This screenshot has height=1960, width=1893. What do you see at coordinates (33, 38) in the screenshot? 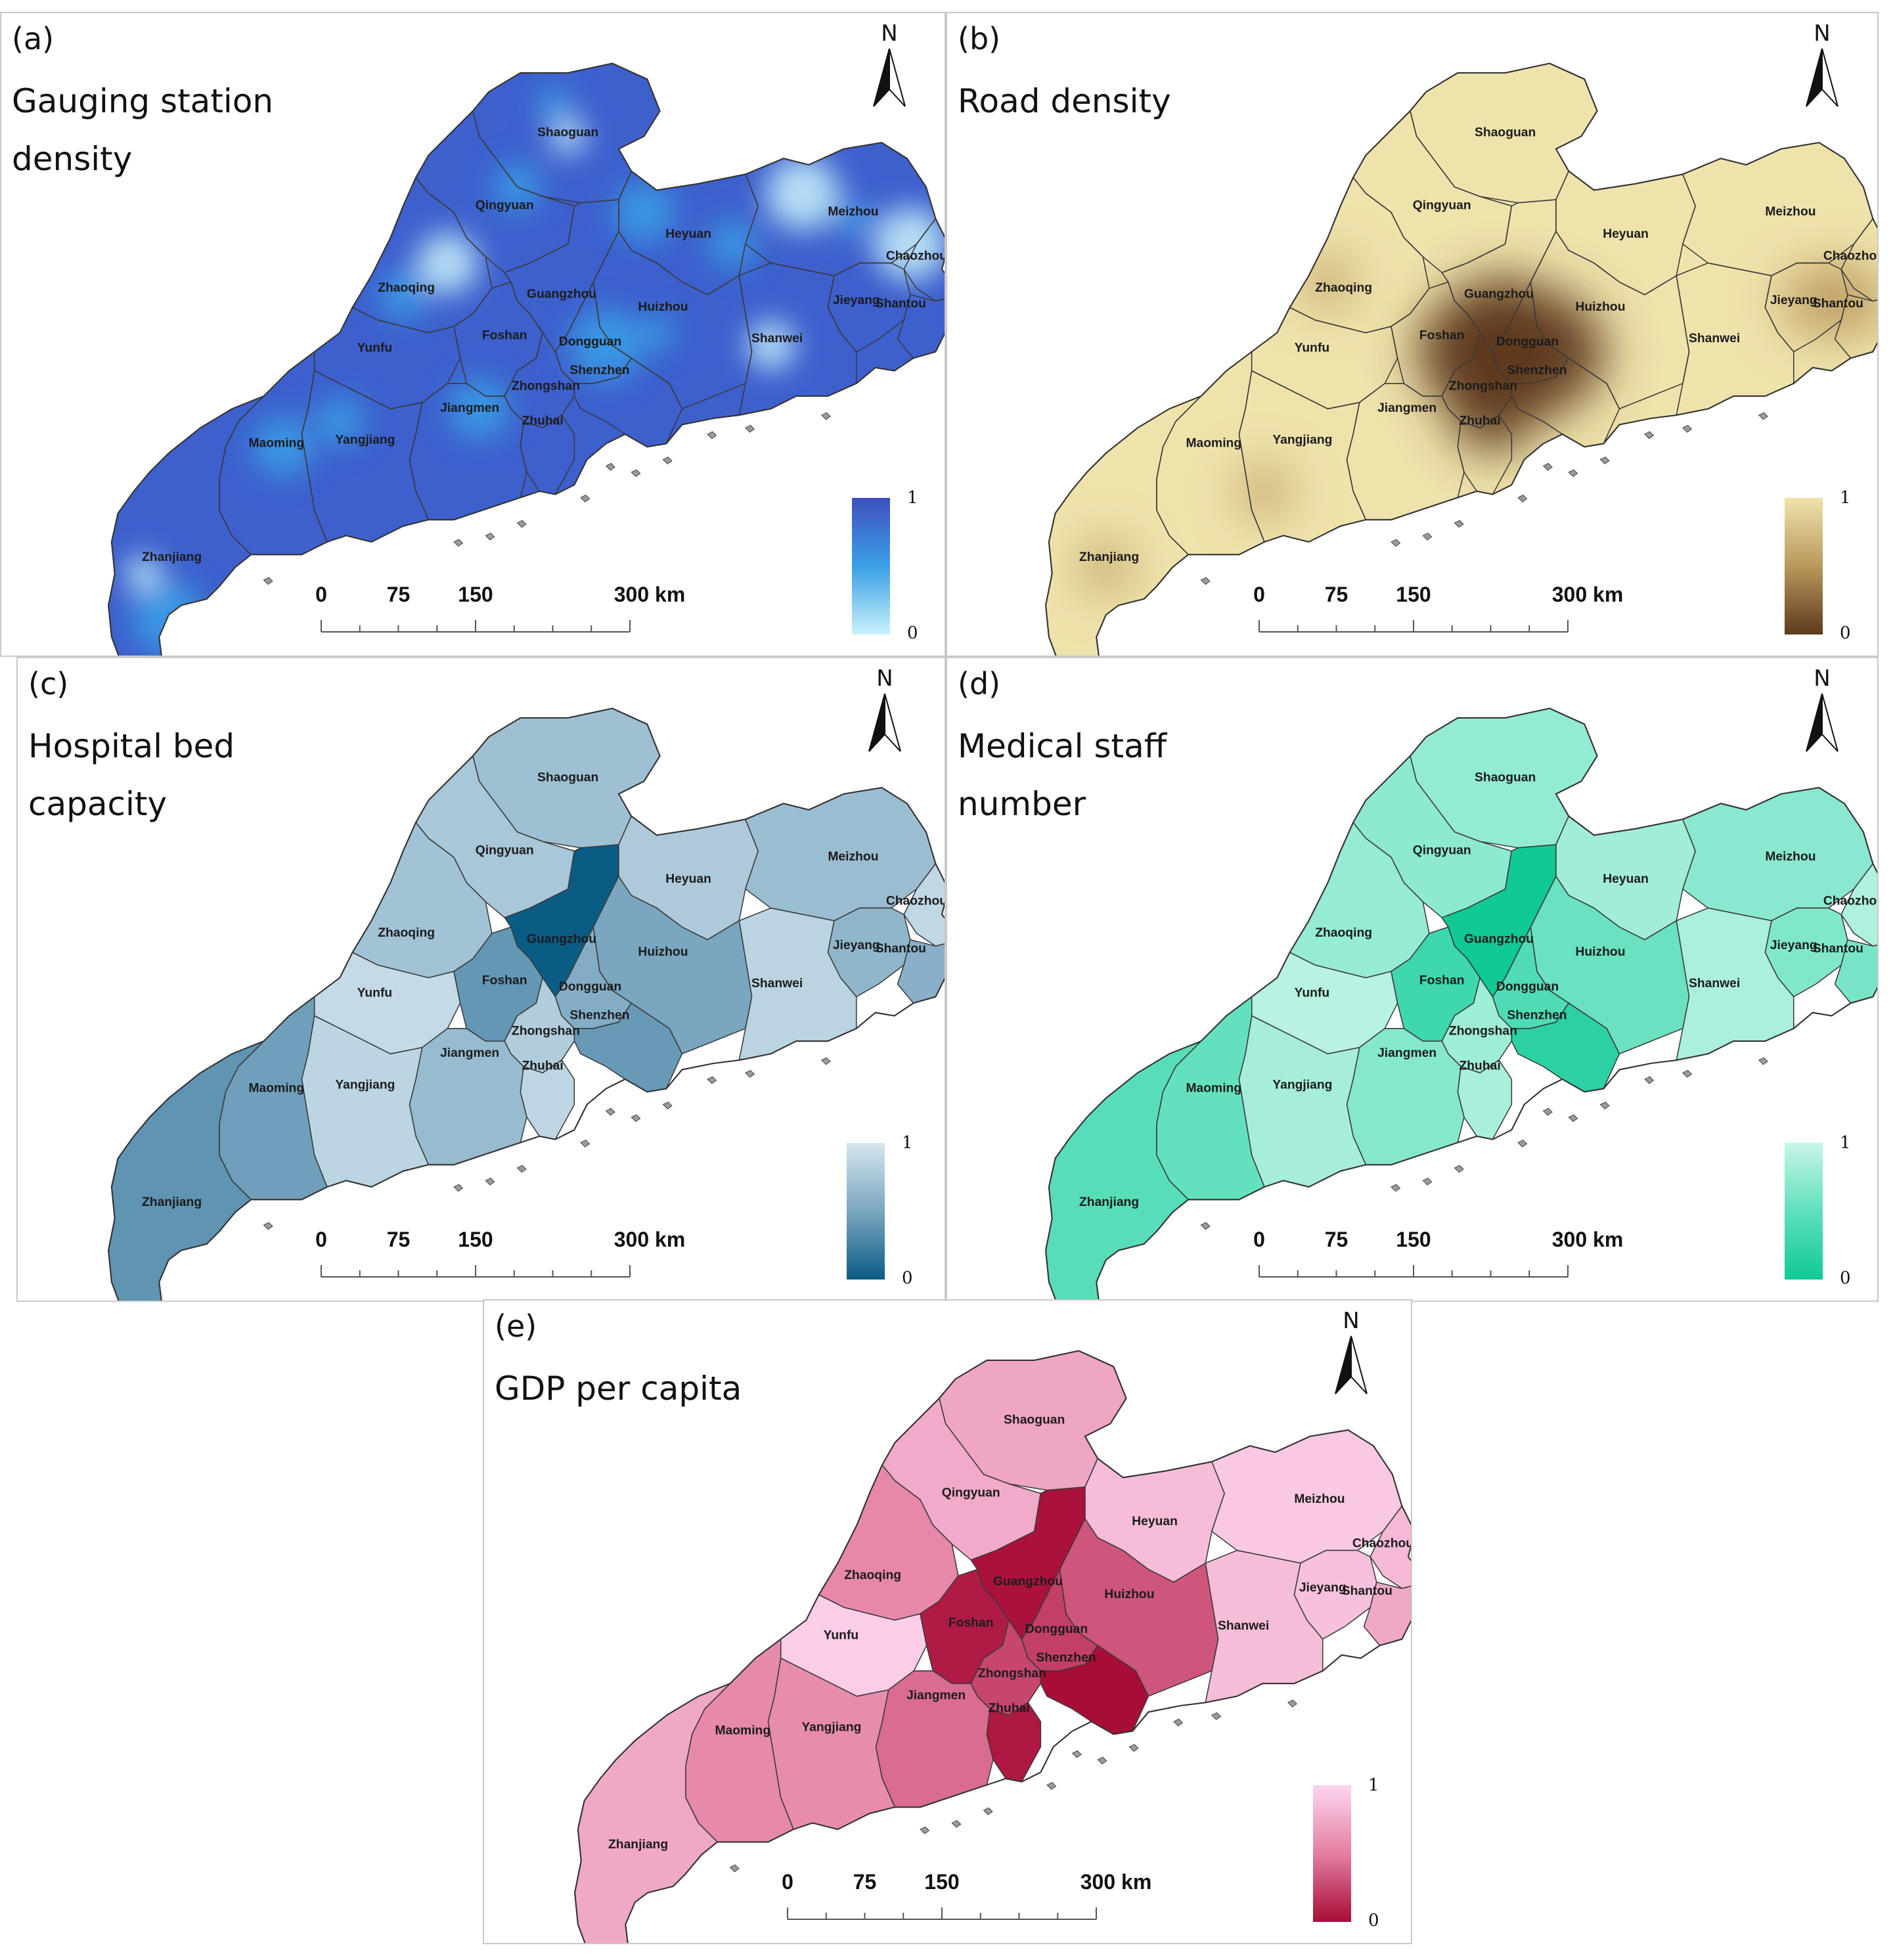
I see `panel-label: (a)` at bounding box center [33, 38].